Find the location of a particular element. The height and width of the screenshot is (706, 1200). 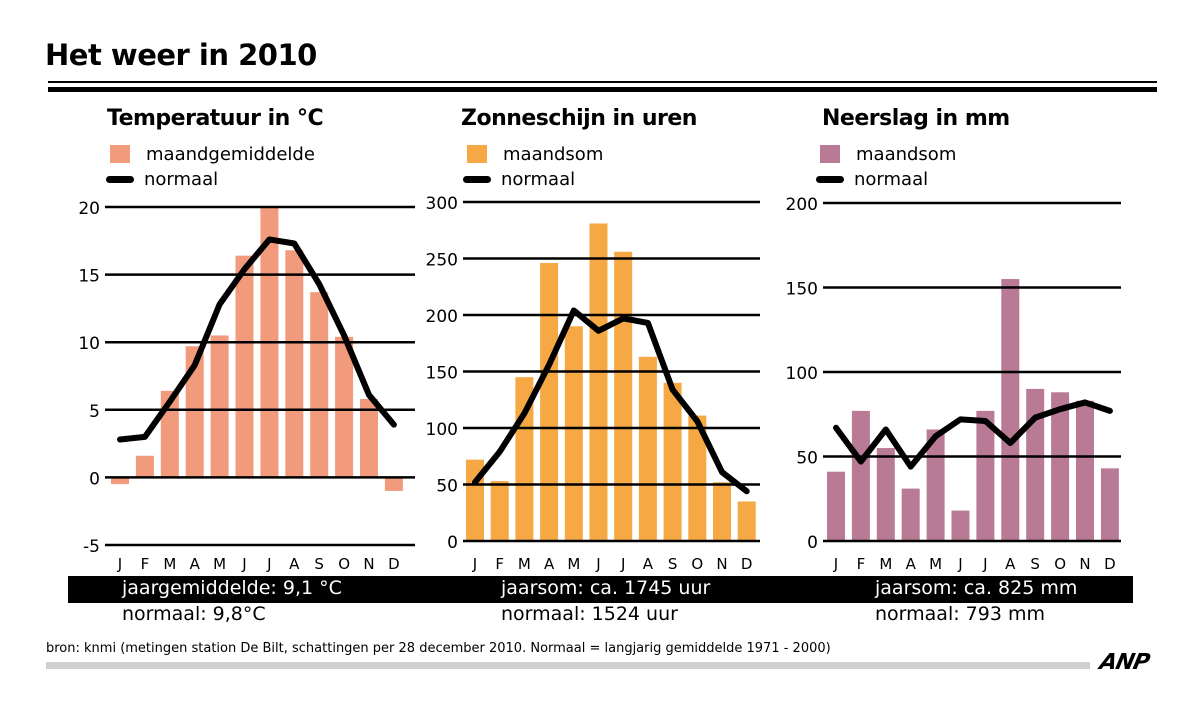

ytick-label-precipitation: 0 is located at coordinates (812, 543).